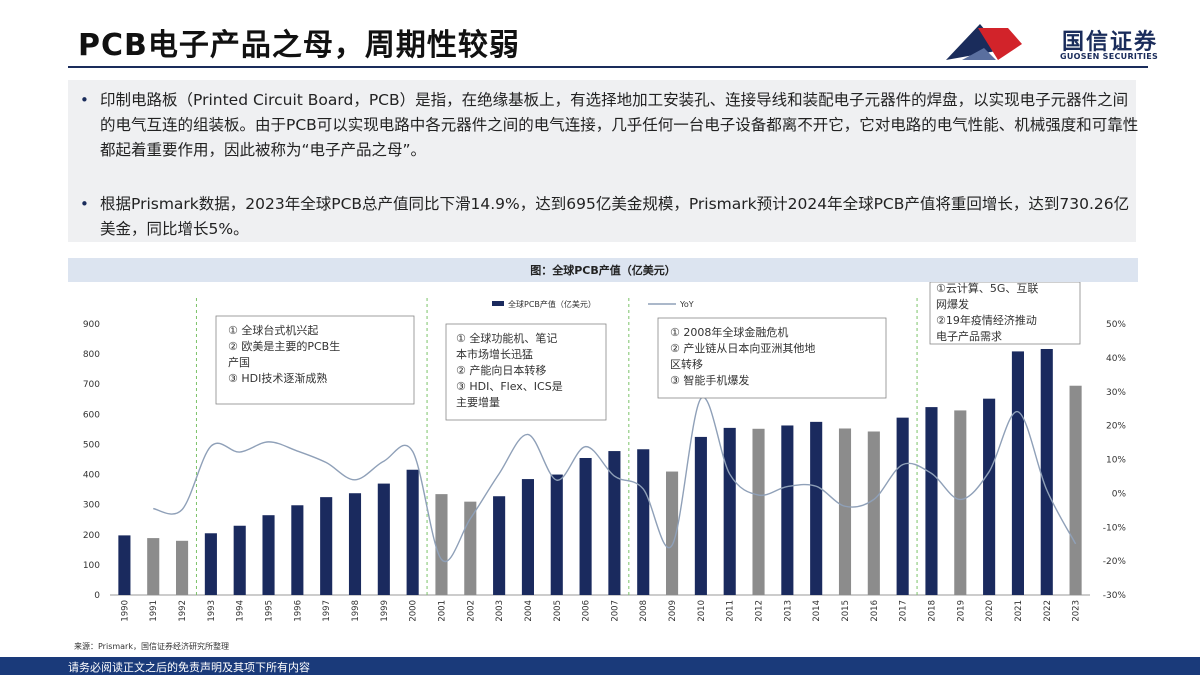 Image resolution: width=1200 pixels, height=675 pixels. I want to click on x-tick-label: 2022, so click(1048, 611).